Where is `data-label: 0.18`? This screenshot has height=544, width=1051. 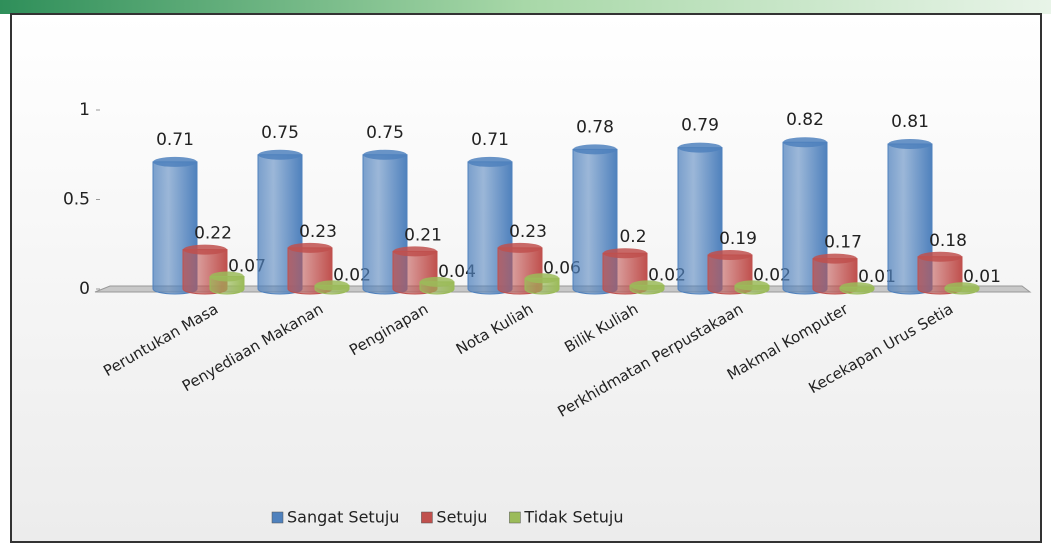 data-label: 0.18 is located at coordinates (948, 241).